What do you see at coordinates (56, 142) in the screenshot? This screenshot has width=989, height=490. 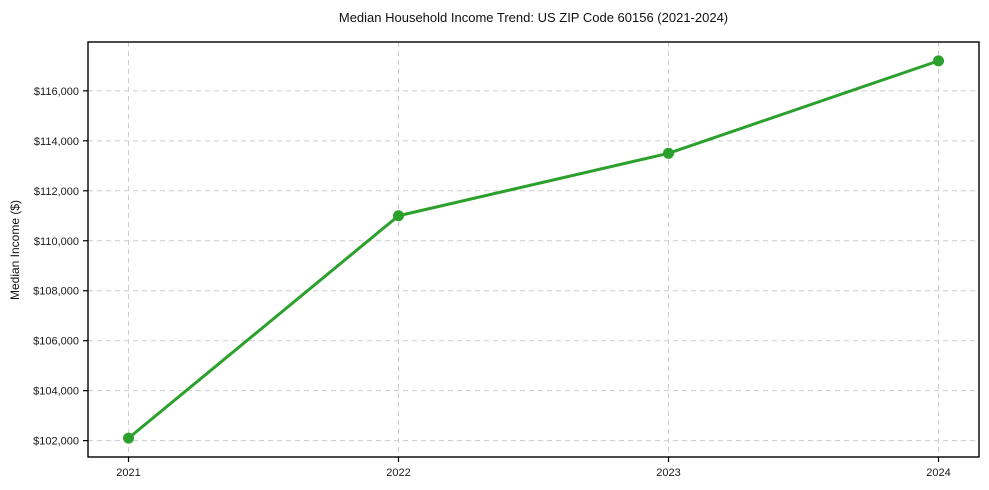 I see `y-tick-label: $114,000` at bounding box center [56, 142].